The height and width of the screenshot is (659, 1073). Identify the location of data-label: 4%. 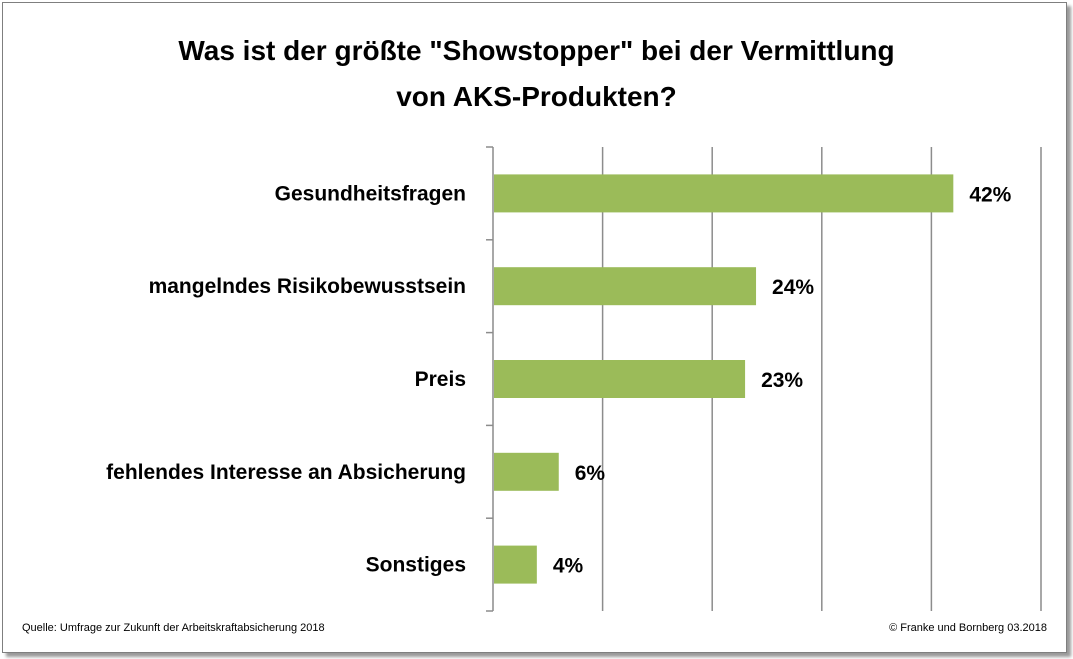
(568, 566).